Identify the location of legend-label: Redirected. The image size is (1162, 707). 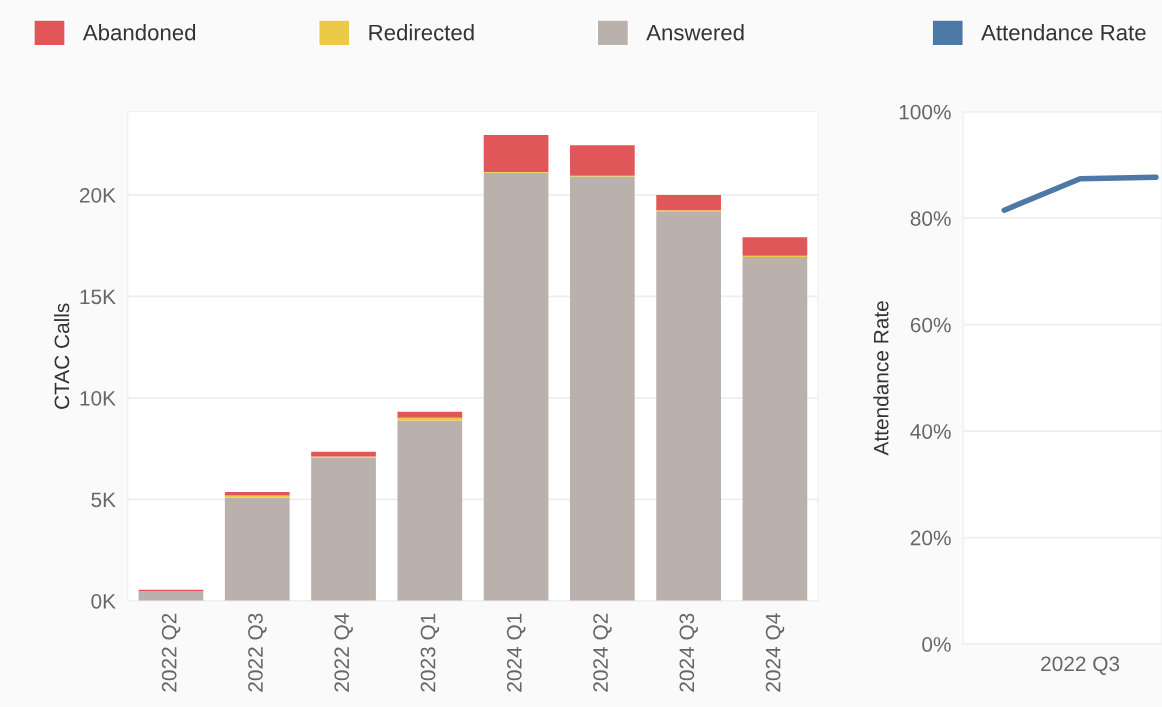
(421, 32).